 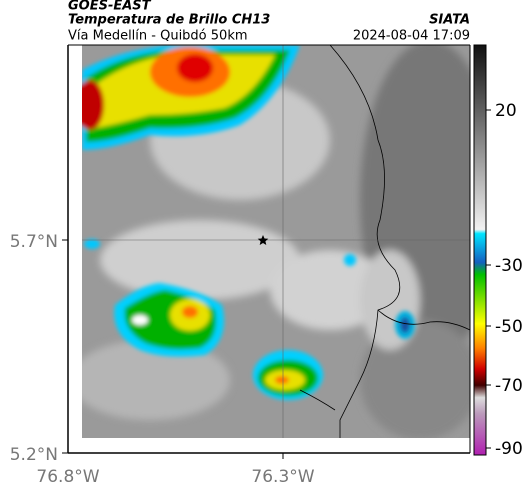 What do you see at coordinates (34, 455) in the screenshot?
I see `lat-label: 5.2°N` at bounding box center [34, 455].